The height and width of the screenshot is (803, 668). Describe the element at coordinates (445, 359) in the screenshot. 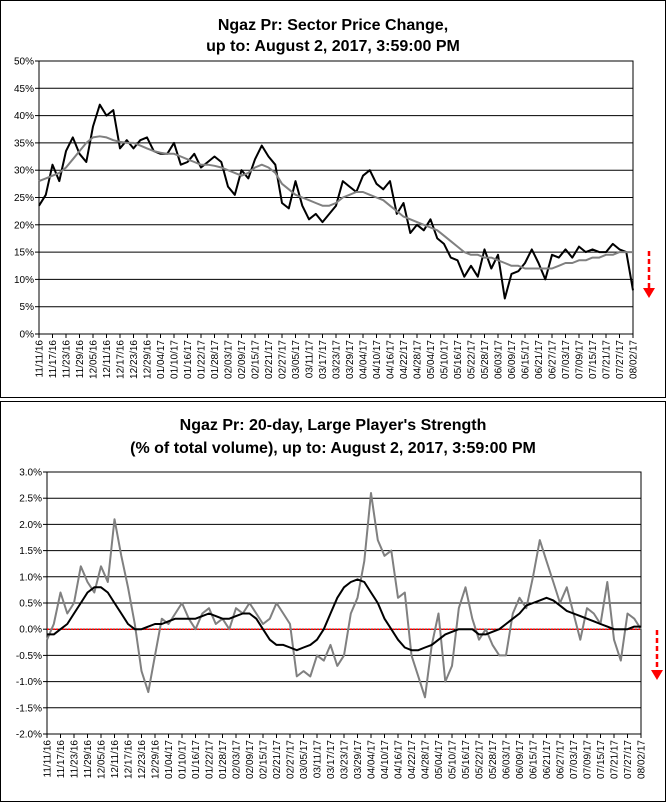

I see `x-tick-label: 05/10/17` at that location.